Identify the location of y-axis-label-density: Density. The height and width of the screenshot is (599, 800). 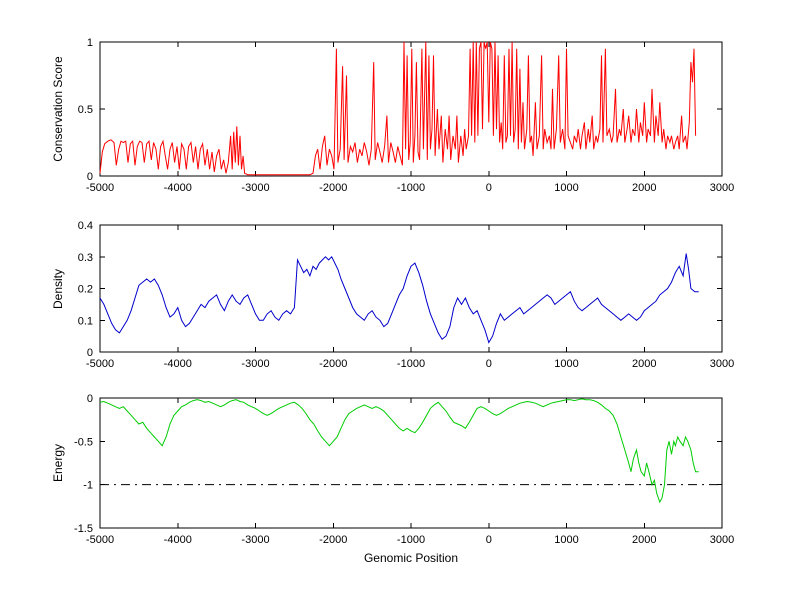
(58, 289).